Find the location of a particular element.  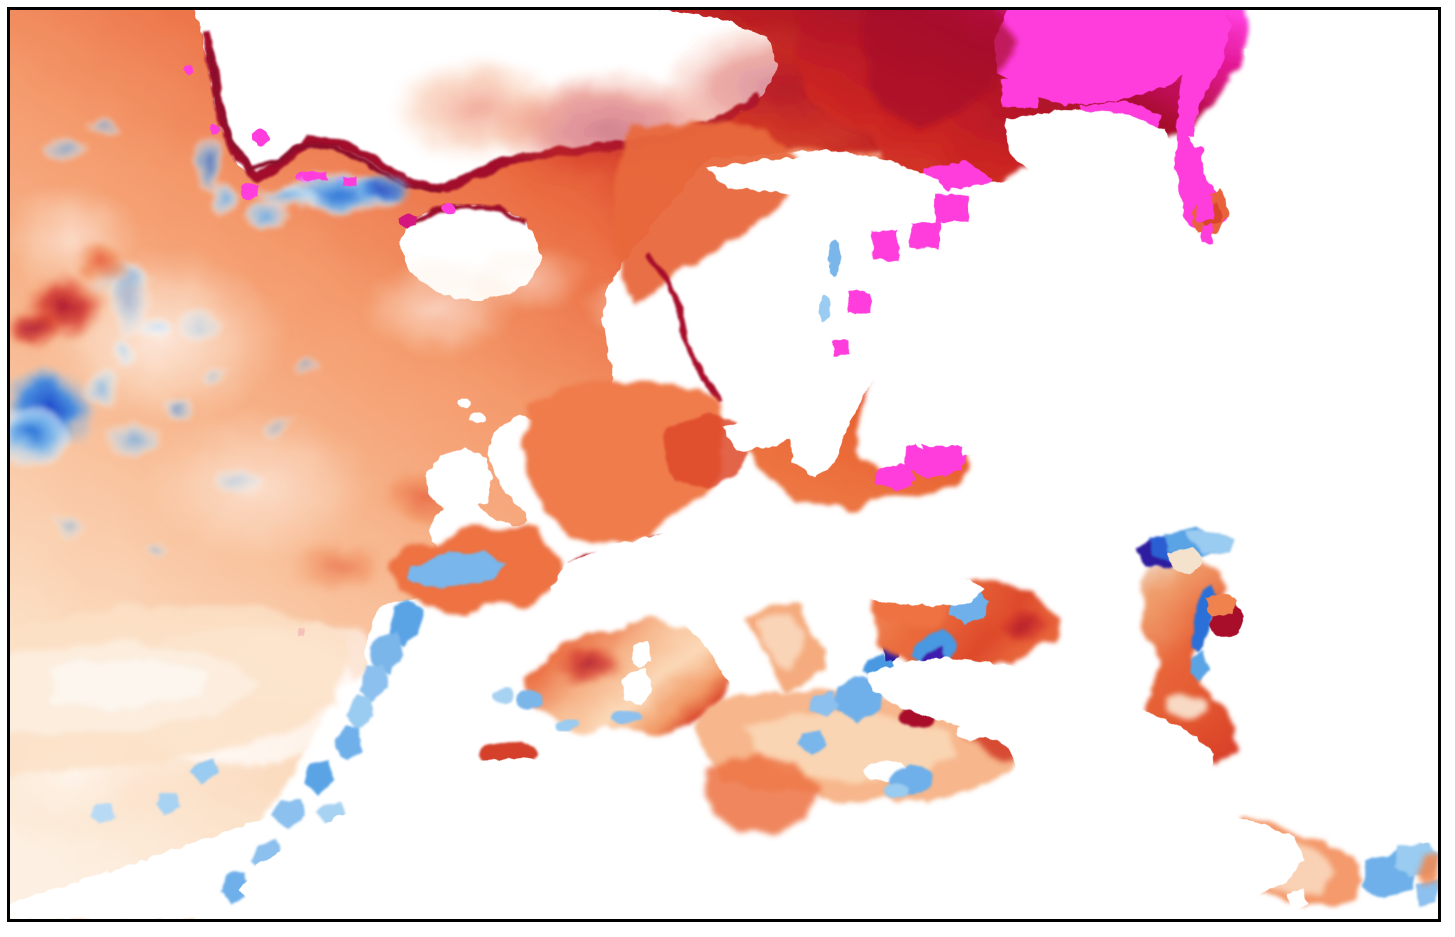

iberian-upwelling-cold is located at coordinates (389, 691).